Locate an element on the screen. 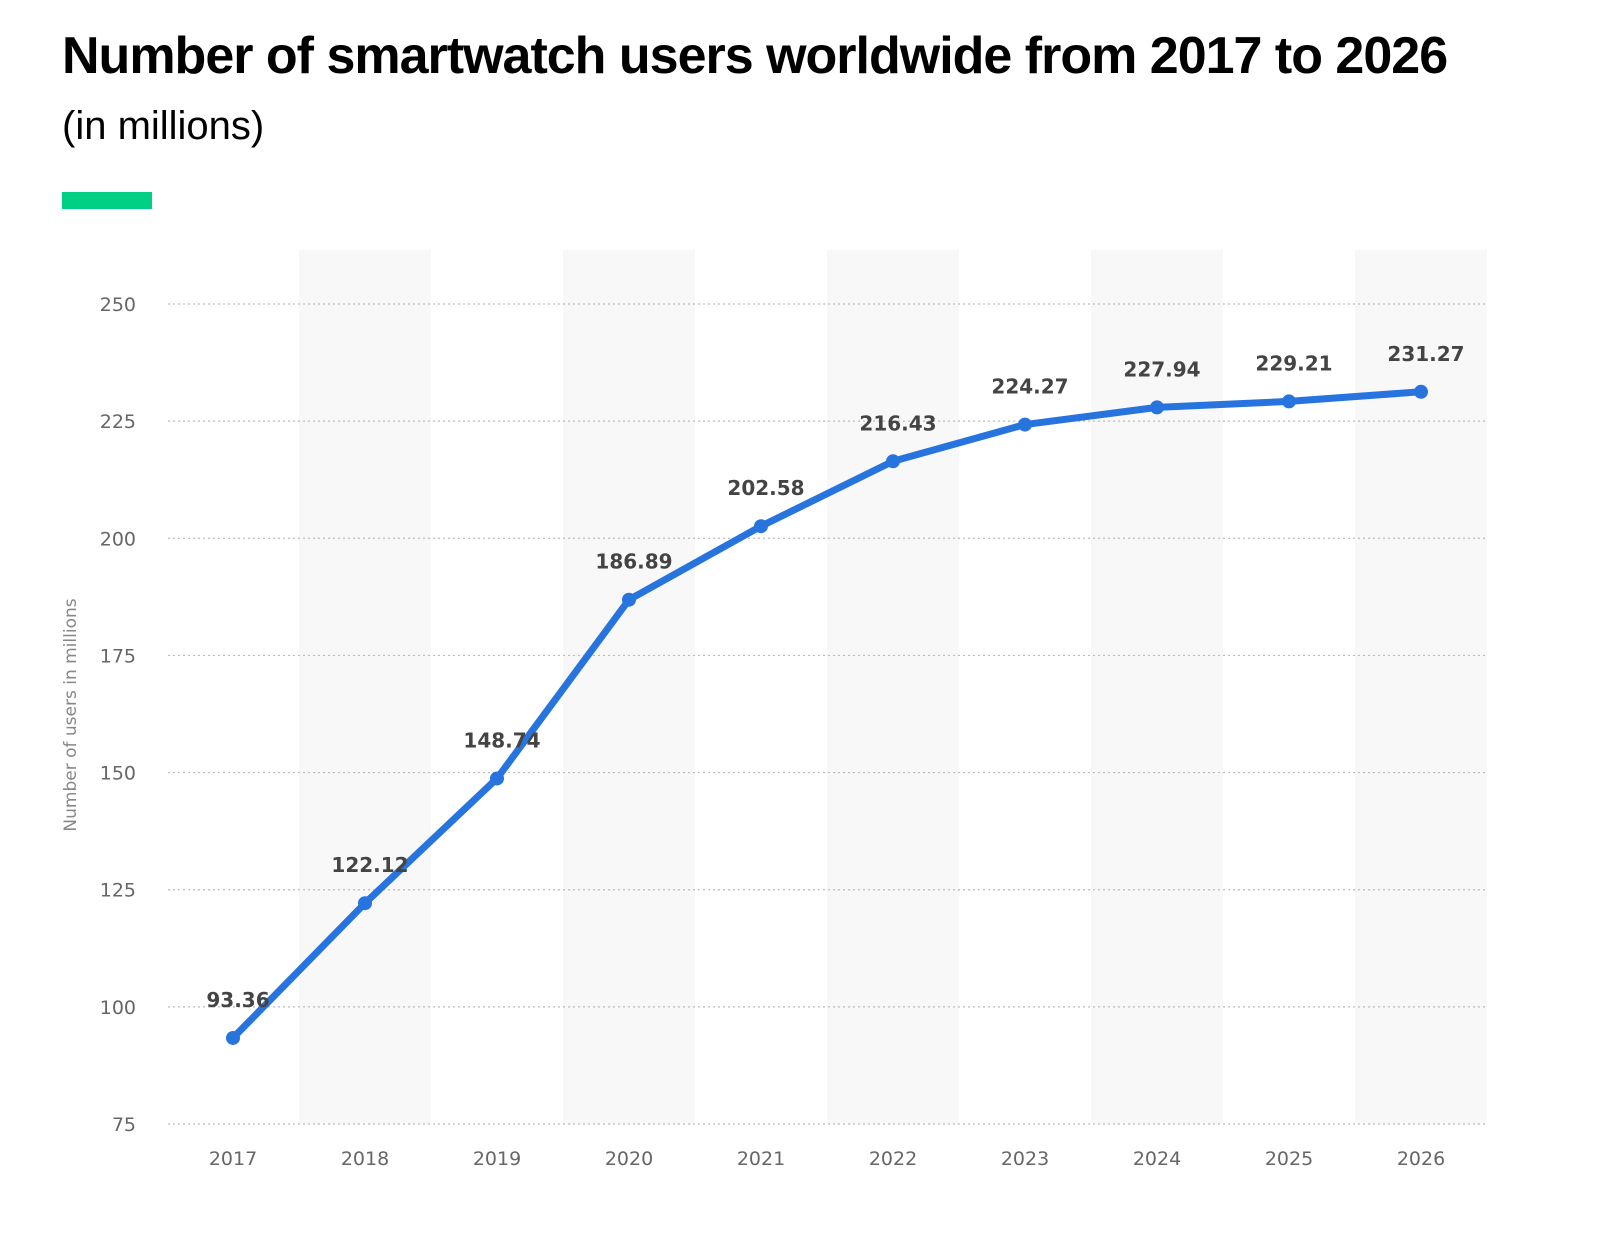 The height and width of the screenshot is (1234, 1600). data-label: 216.43 is located at coordinates (897, 423).